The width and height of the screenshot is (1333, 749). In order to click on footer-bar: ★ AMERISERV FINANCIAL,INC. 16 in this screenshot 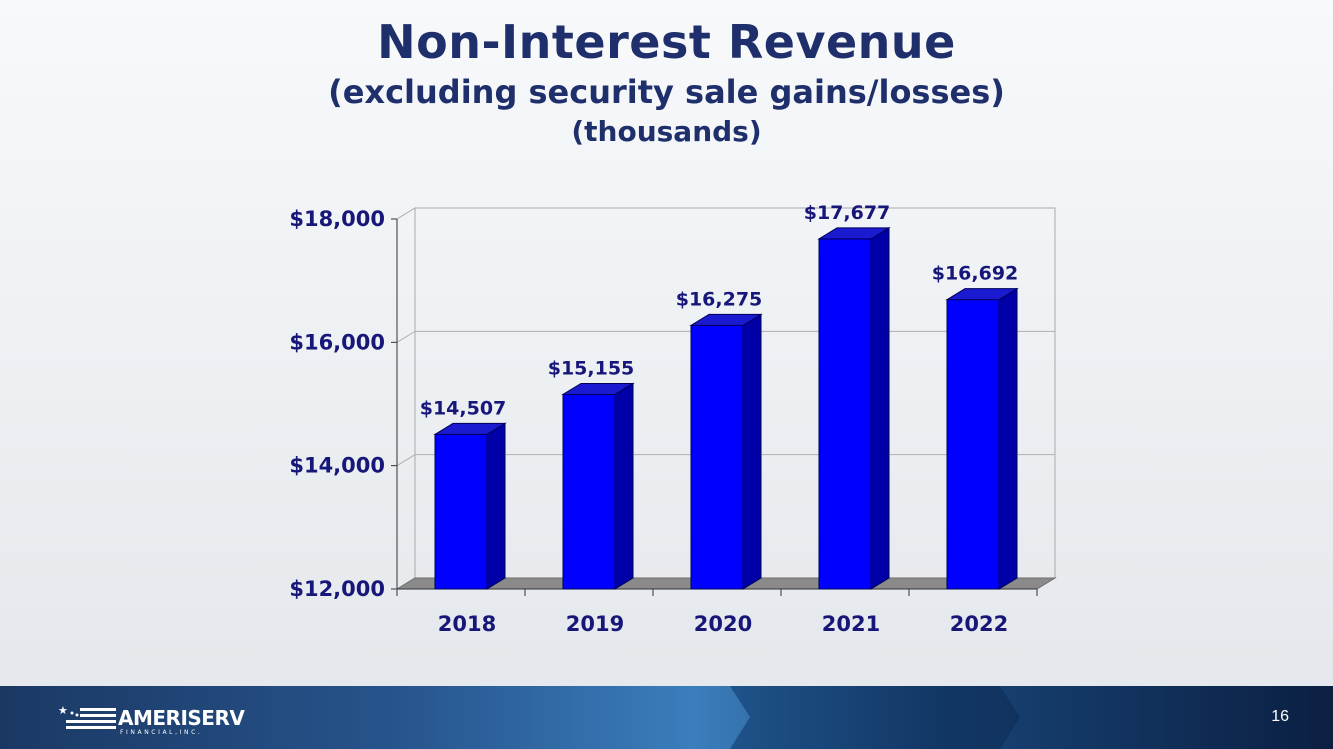, I will do `click(666, 717)`.